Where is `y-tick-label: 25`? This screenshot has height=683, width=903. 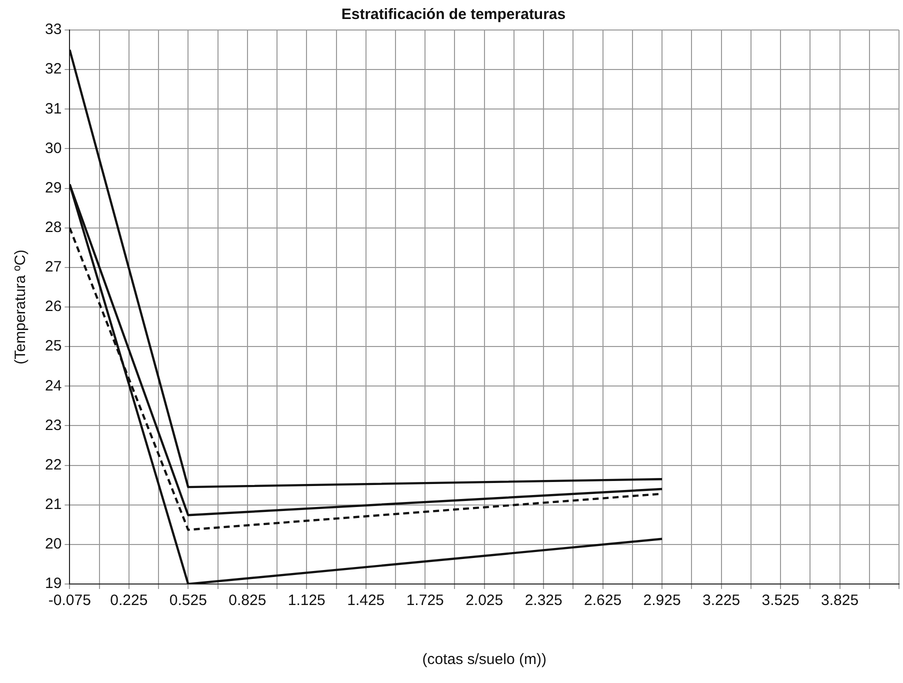 y-tick-label: 25 is located at coordinates (53, 346).